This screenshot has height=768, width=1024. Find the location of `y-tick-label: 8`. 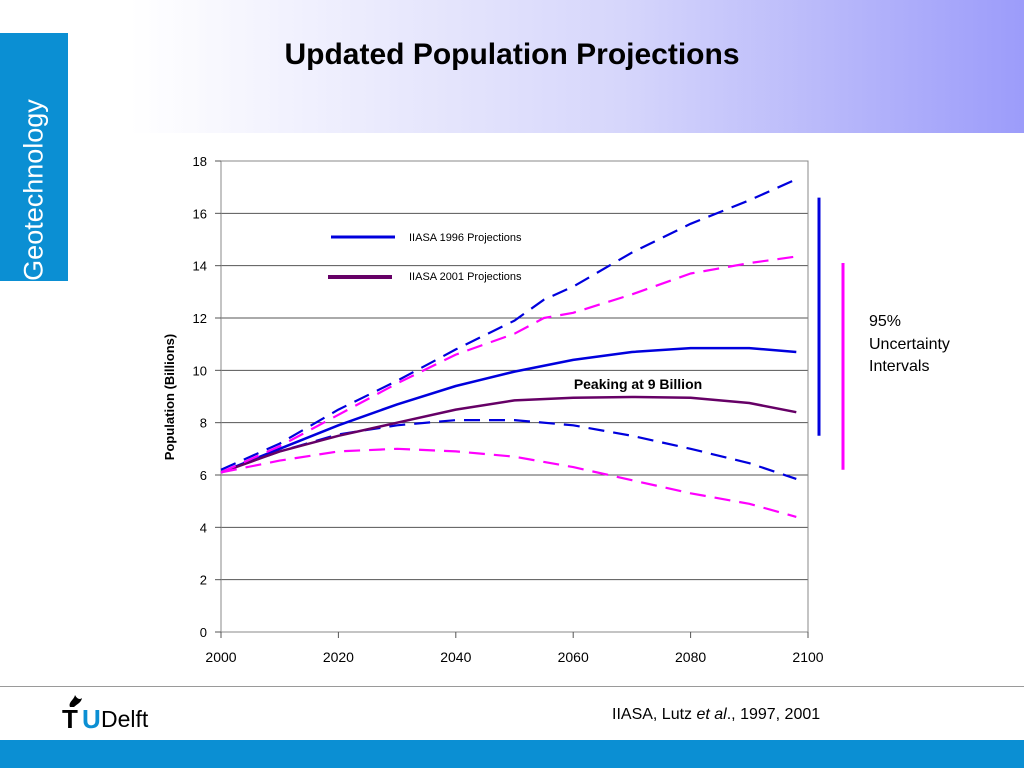

y-tick-label: 8 is located at coordinates (203, 423).